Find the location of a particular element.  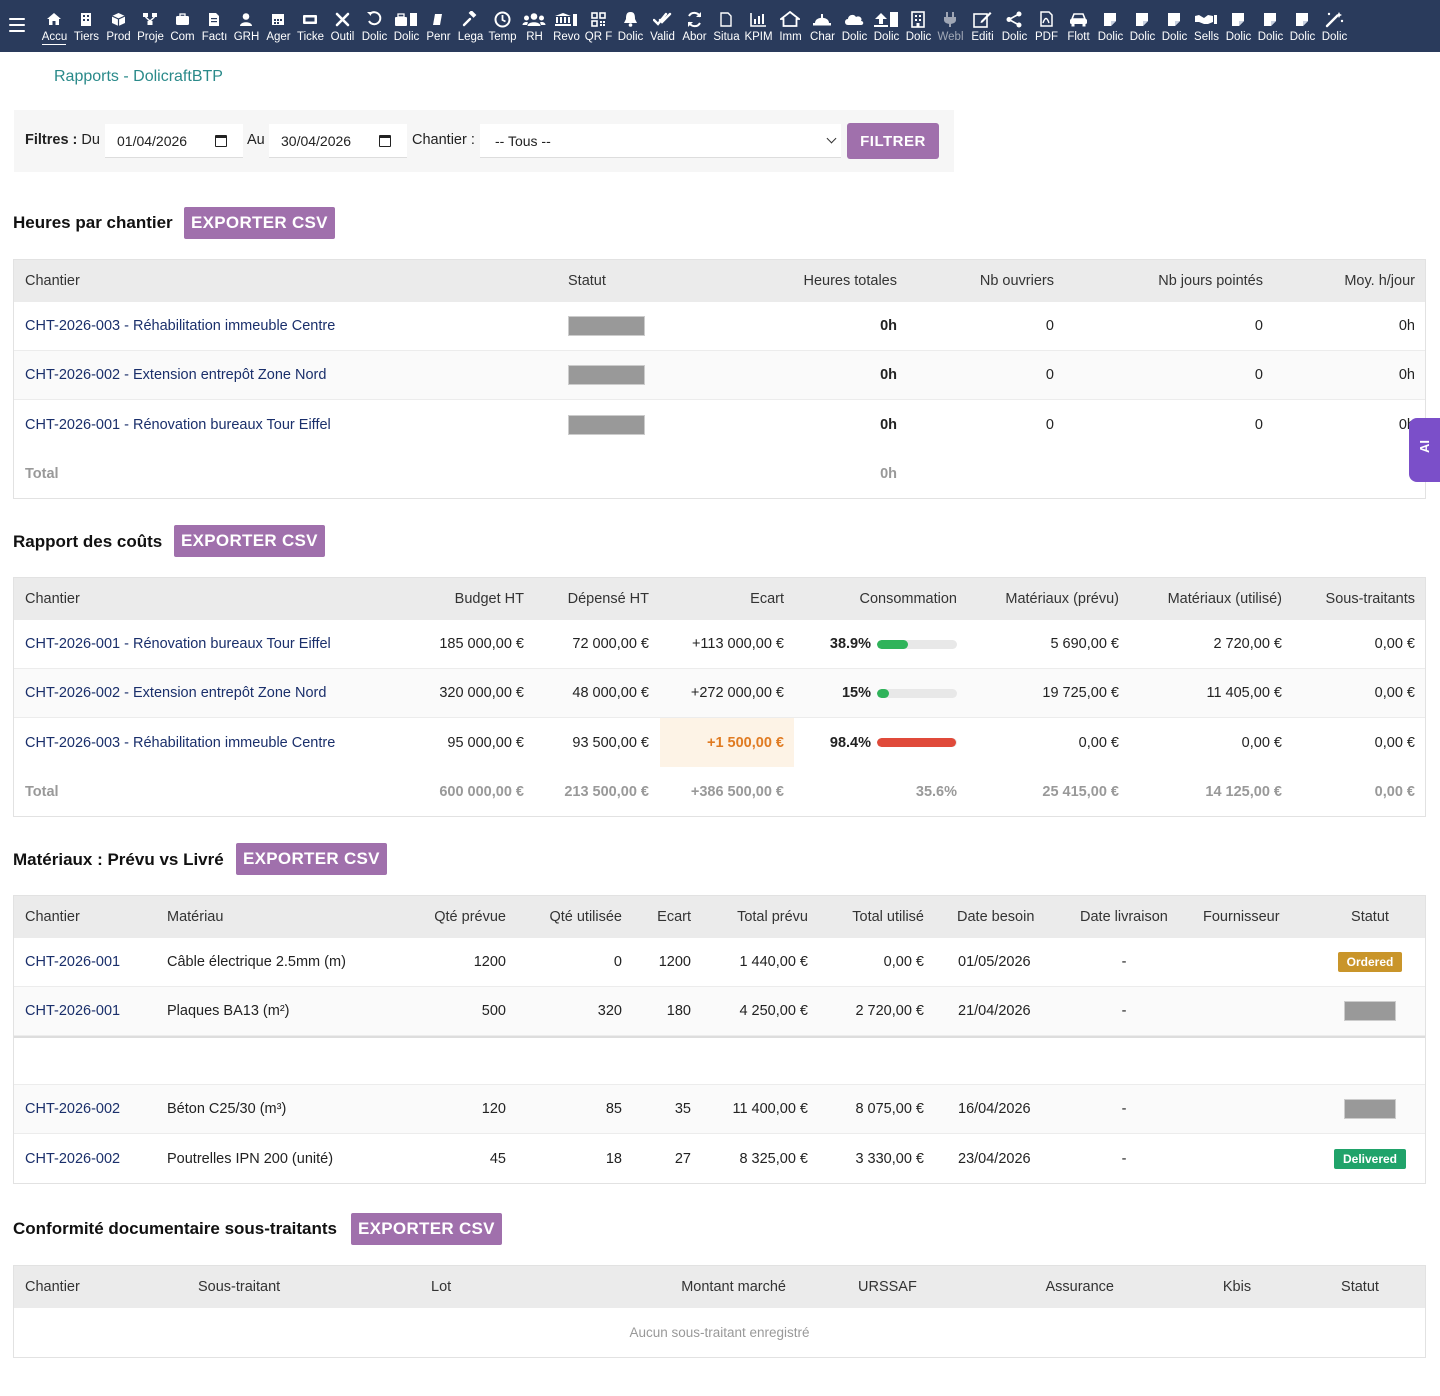

menu-item-rh: RH is located at coordinates (534, 26).